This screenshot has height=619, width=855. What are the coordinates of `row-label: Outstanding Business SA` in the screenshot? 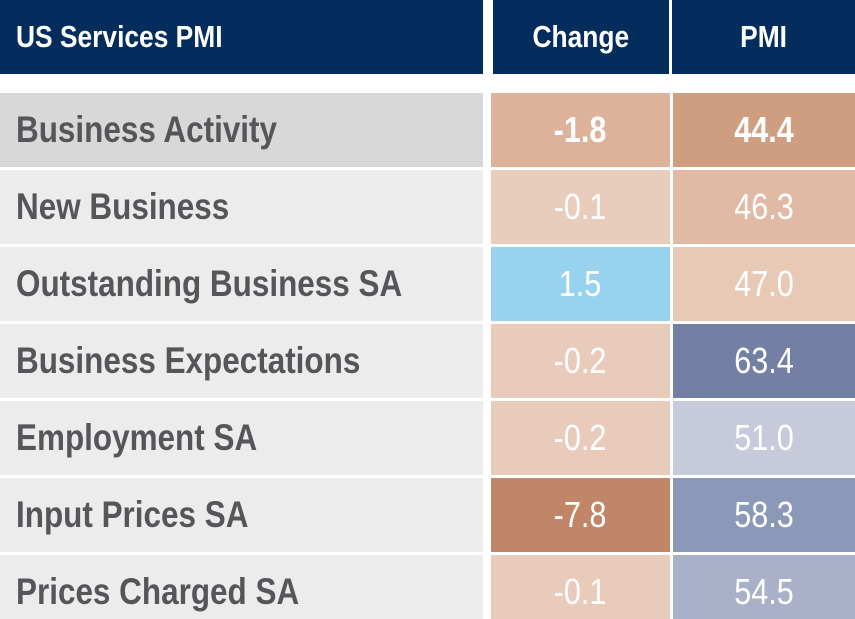 It's located at (241, 284).